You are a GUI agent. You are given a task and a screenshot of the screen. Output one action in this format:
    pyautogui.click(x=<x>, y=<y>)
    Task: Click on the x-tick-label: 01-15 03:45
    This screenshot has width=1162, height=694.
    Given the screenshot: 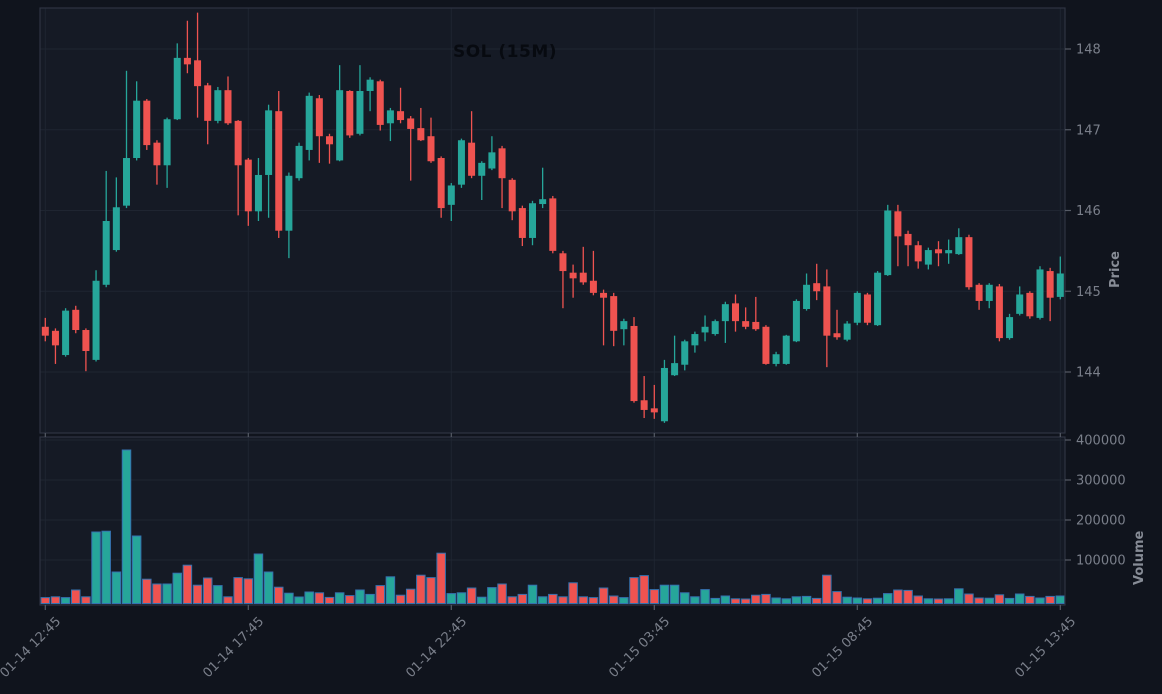 What is the action you would take?
    pyautogui.click(x=639, y=647)
    